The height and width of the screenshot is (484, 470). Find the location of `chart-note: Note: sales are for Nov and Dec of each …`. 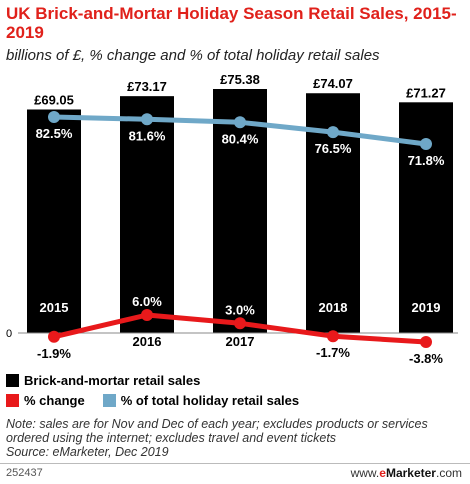

chart-note: Note: sales are for Nov and Dec of each … is located at coordinates (235, 438).